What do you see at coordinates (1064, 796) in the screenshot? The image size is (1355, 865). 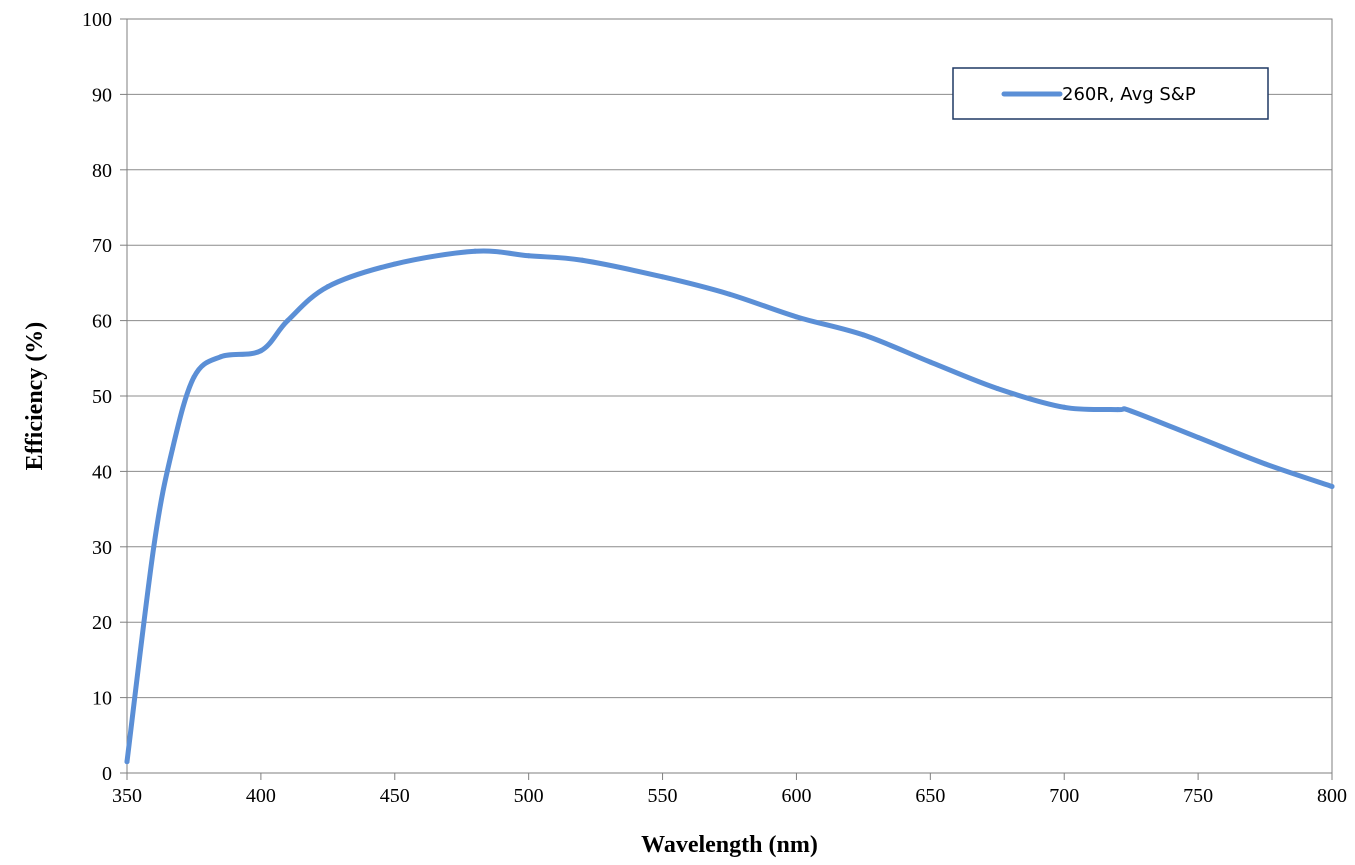 I see `x-tick-label: 700` at bounding box center [1064, 796].